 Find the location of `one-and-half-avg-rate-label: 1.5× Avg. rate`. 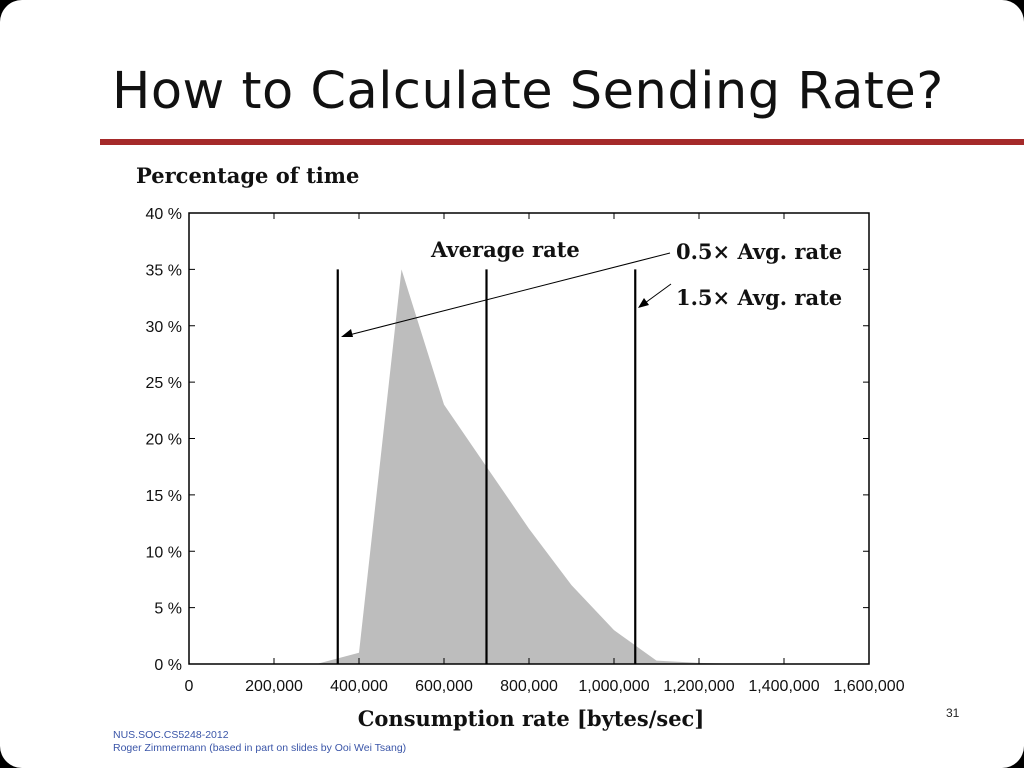

one-and-half-avg-rate-label: 1.5× Avg. rate is located at coordinates (759, 297).